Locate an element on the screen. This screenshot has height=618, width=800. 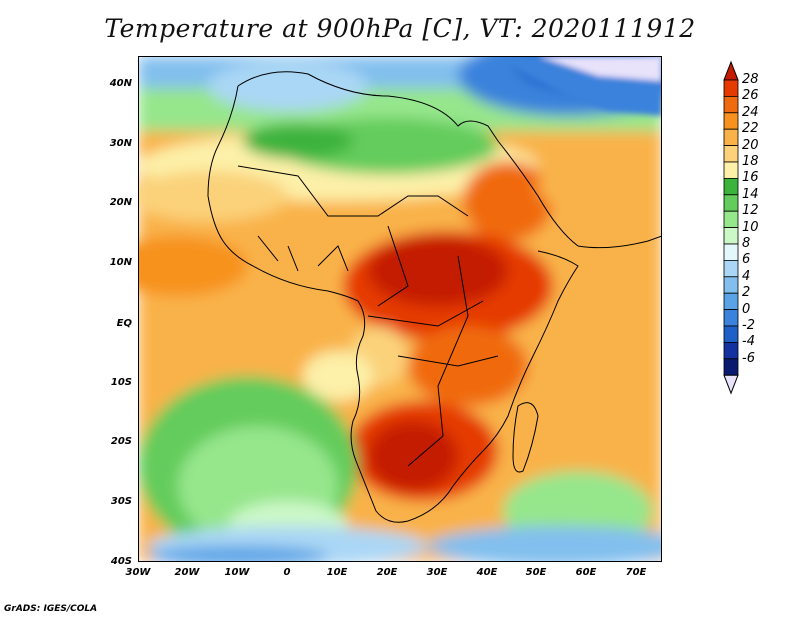
lat-label-eq: EQ is located at coordinates (124, 323).